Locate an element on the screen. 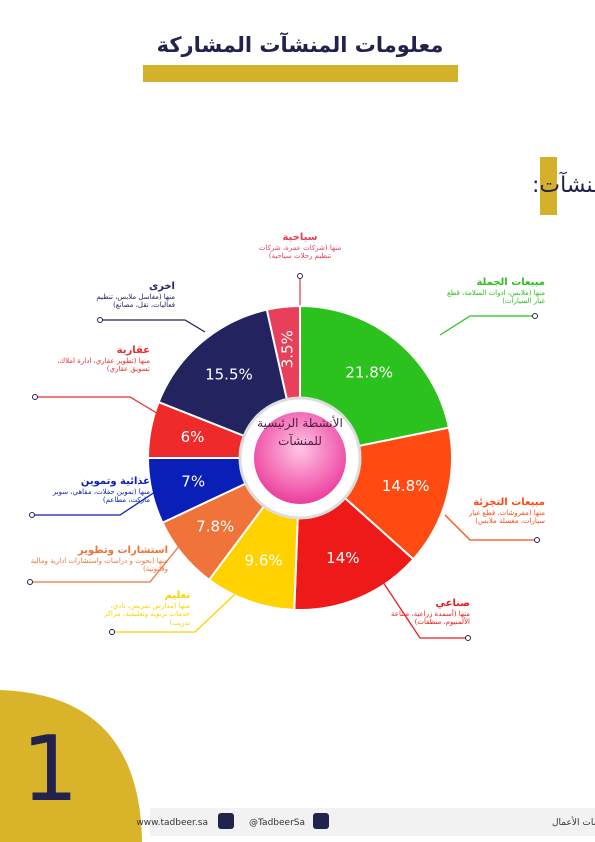  category: غذائية وتموين is located at coordinates (115, 481).